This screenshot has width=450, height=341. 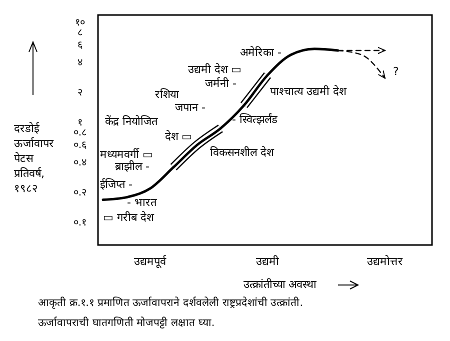 I want to click on annotation: उद्यमी देश ▭, so click(x=215, y=69).